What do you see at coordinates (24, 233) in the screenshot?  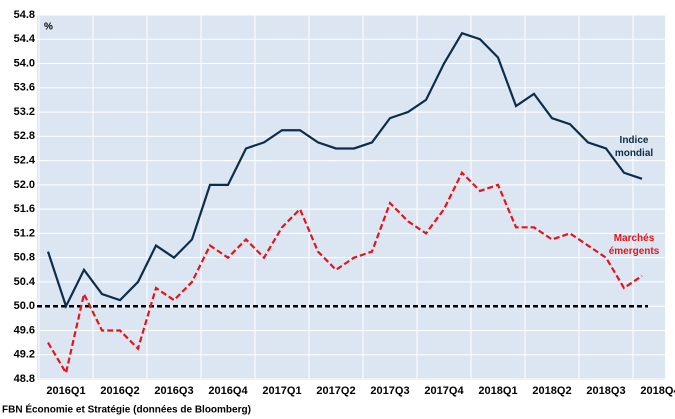 I see `y-tick-label: 51.2` at bounding box center [24, 233].